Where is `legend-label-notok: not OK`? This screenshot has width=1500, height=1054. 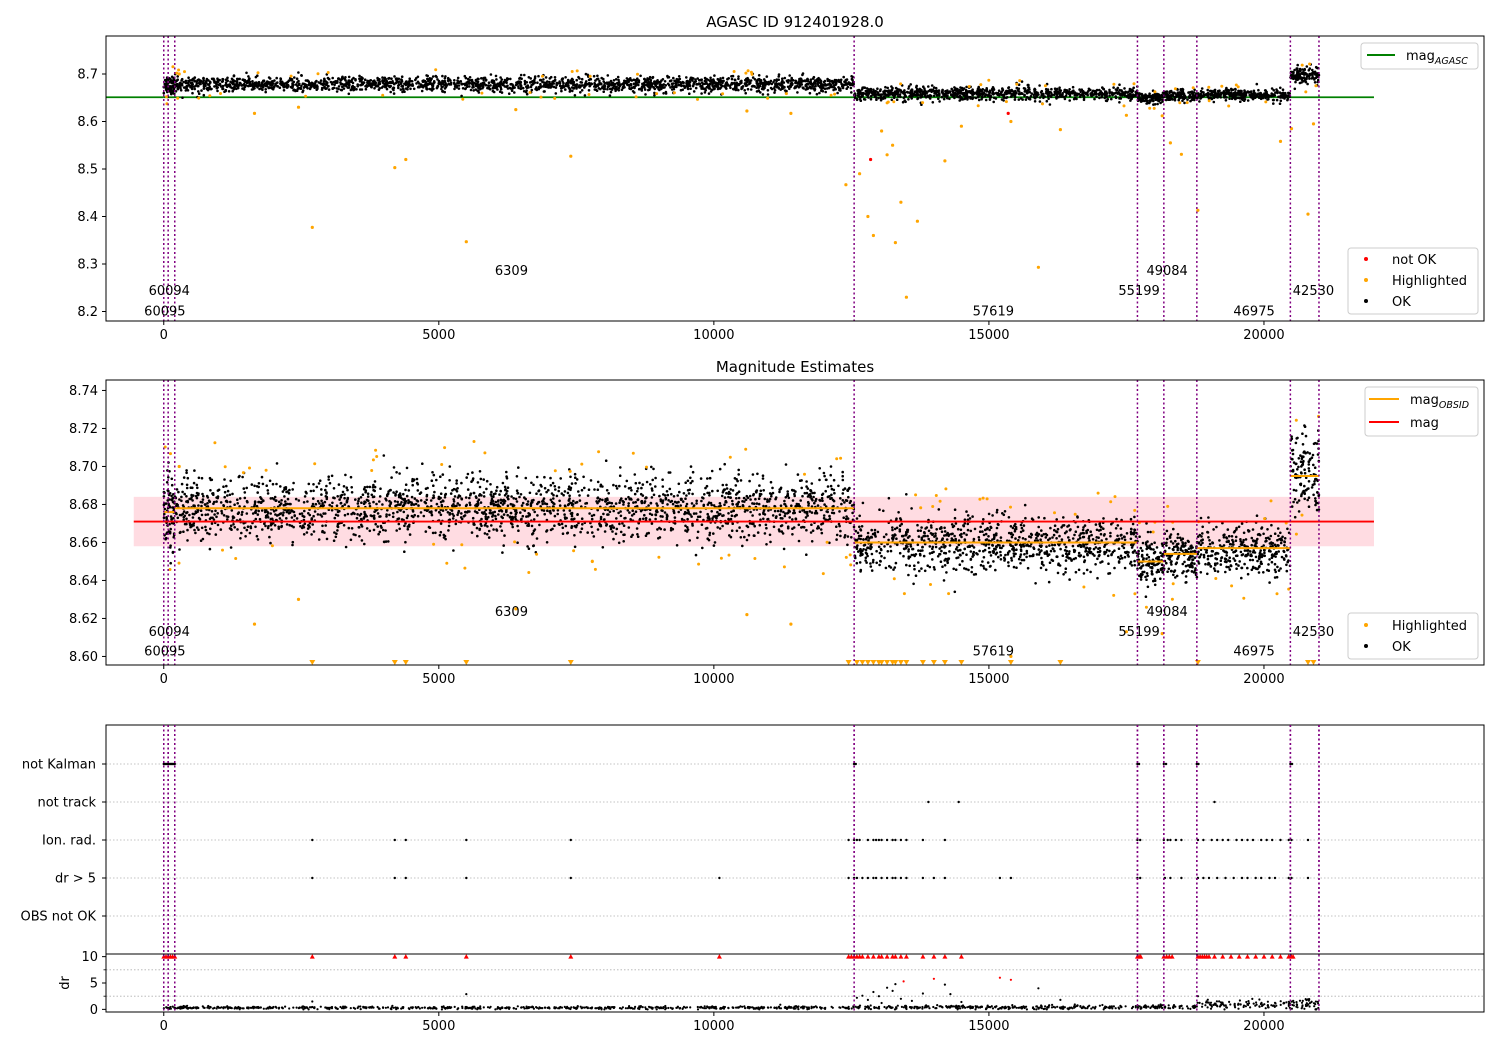
legend-label-notok: not OK is located at coordinates (1414, 260).